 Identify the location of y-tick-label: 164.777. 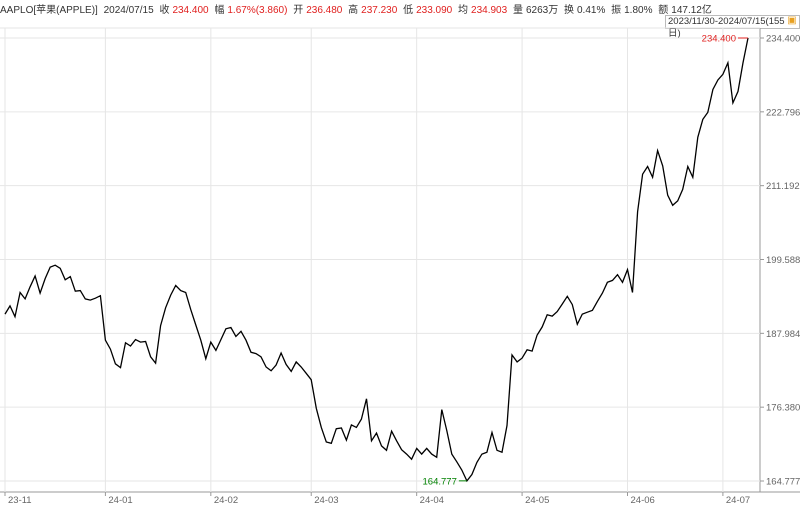
(783, 482).